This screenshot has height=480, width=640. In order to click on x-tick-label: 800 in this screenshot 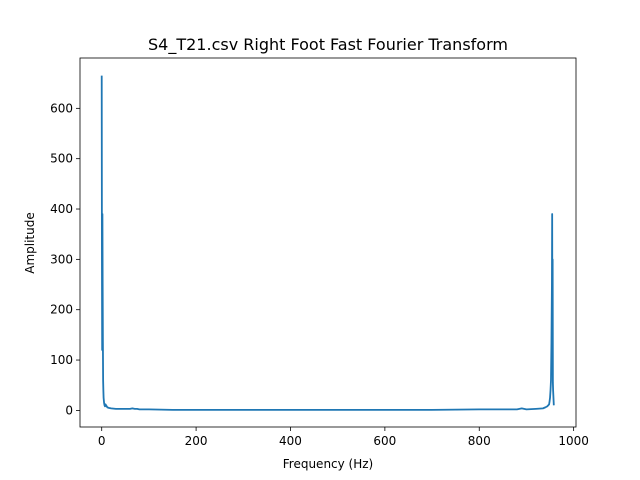, I will do `click(479, 441)`.